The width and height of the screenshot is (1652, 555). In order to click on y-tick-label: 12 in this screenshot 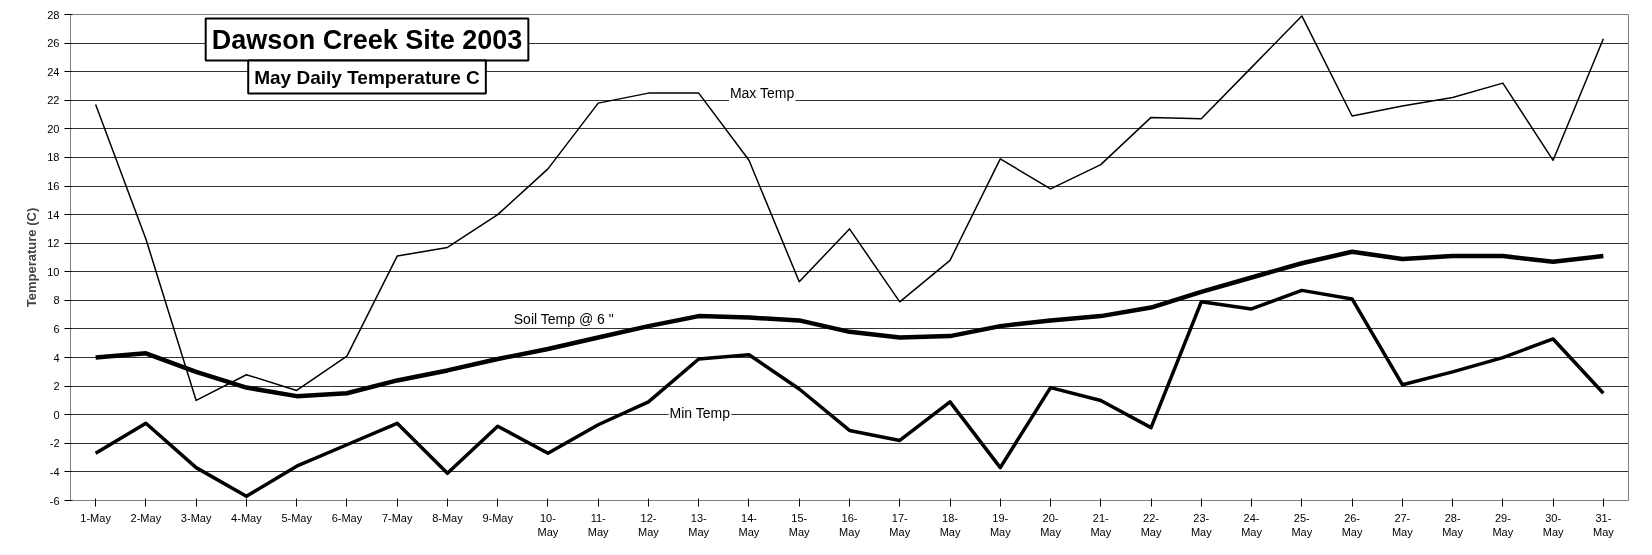, I will do `click(53, 243)`.